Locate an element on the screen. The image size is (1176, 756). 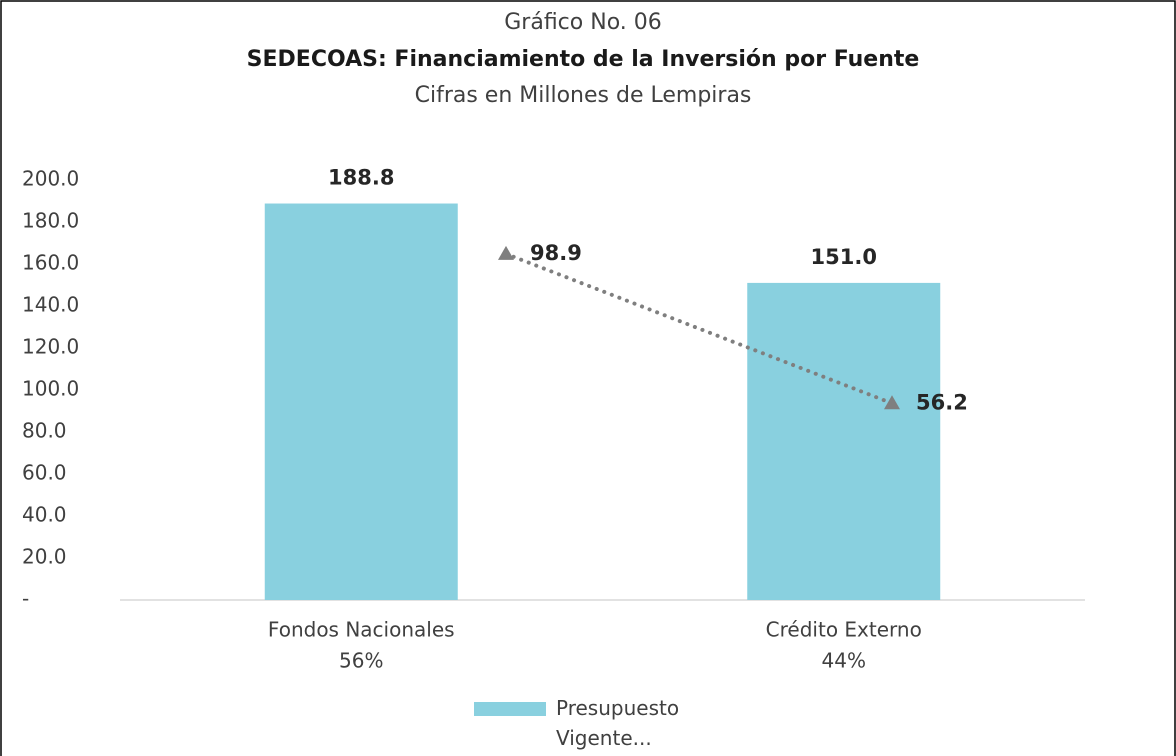
y-tick-label: 180.0 is located at coordinates (50, 221).